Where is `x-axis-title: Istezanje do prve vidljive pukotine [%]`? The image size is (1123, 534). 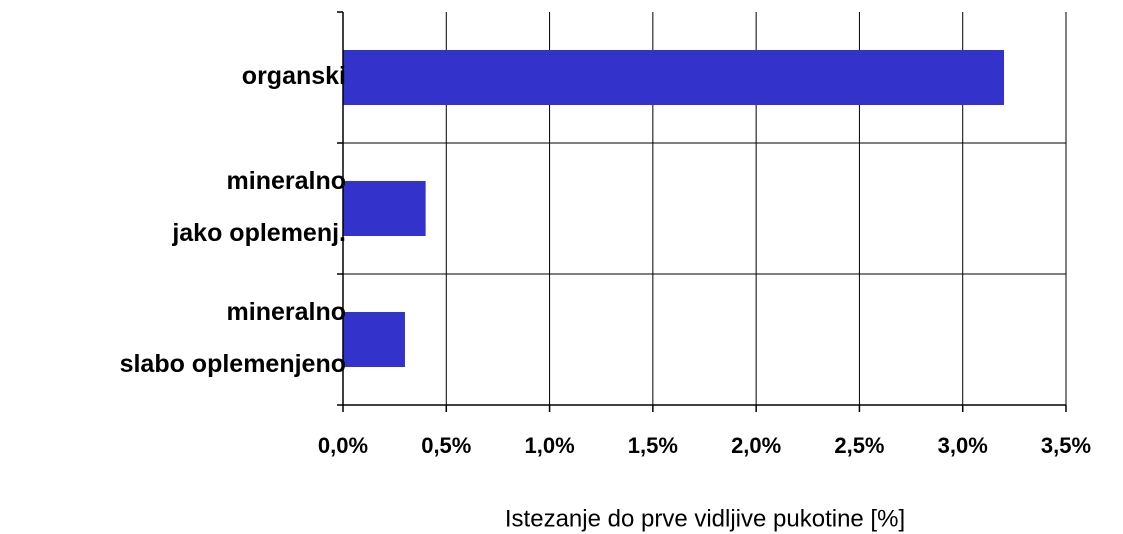 x-axis-title: Istezanje do prve vidljive pukotine [%] is located at coordinates (705, 518).